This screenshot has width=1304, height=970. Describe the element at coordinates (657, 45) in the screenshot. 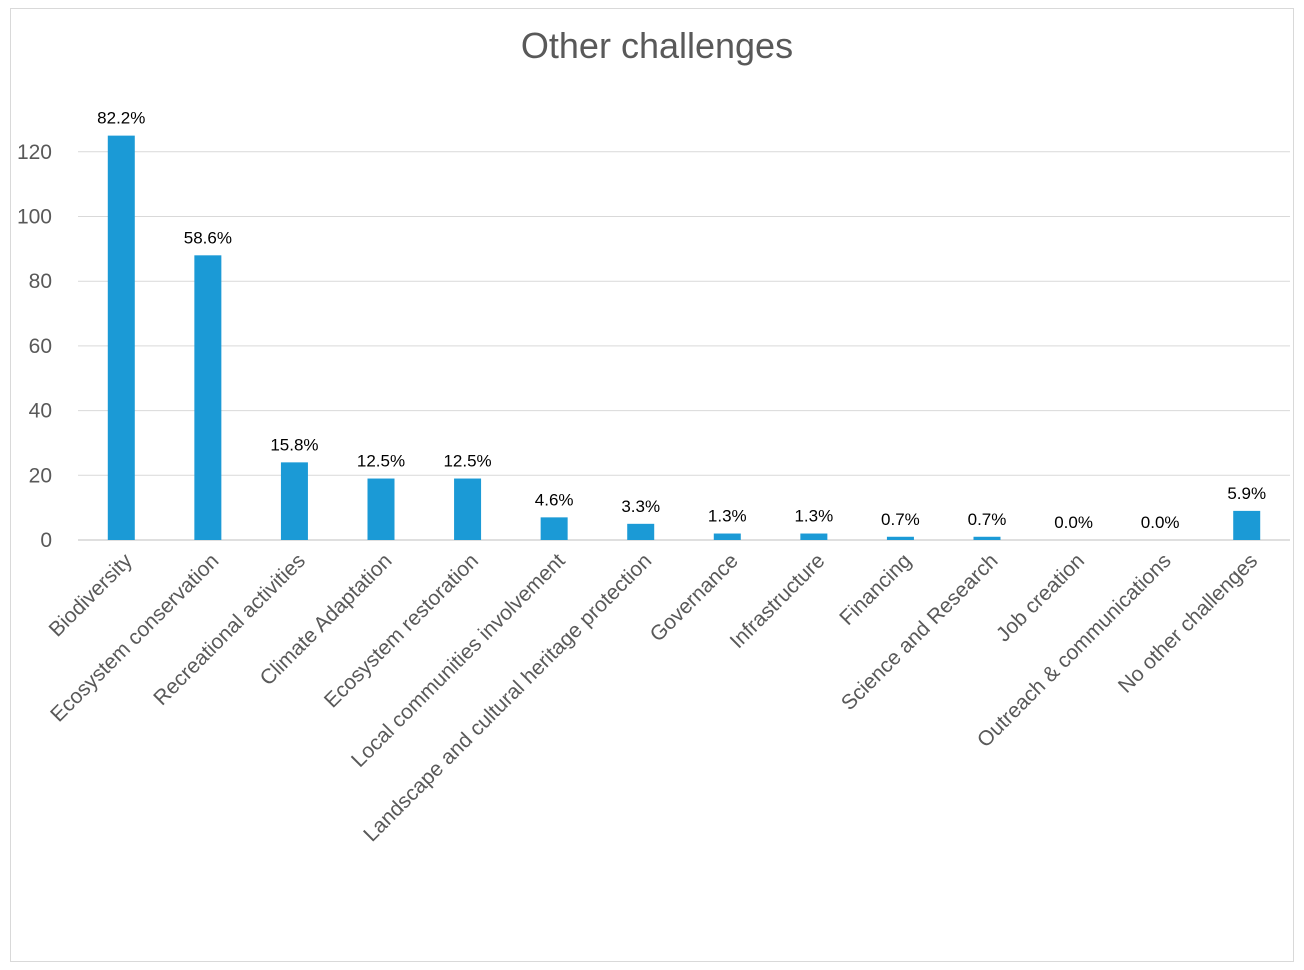

I see `chart-title: Other challenges` at that location.